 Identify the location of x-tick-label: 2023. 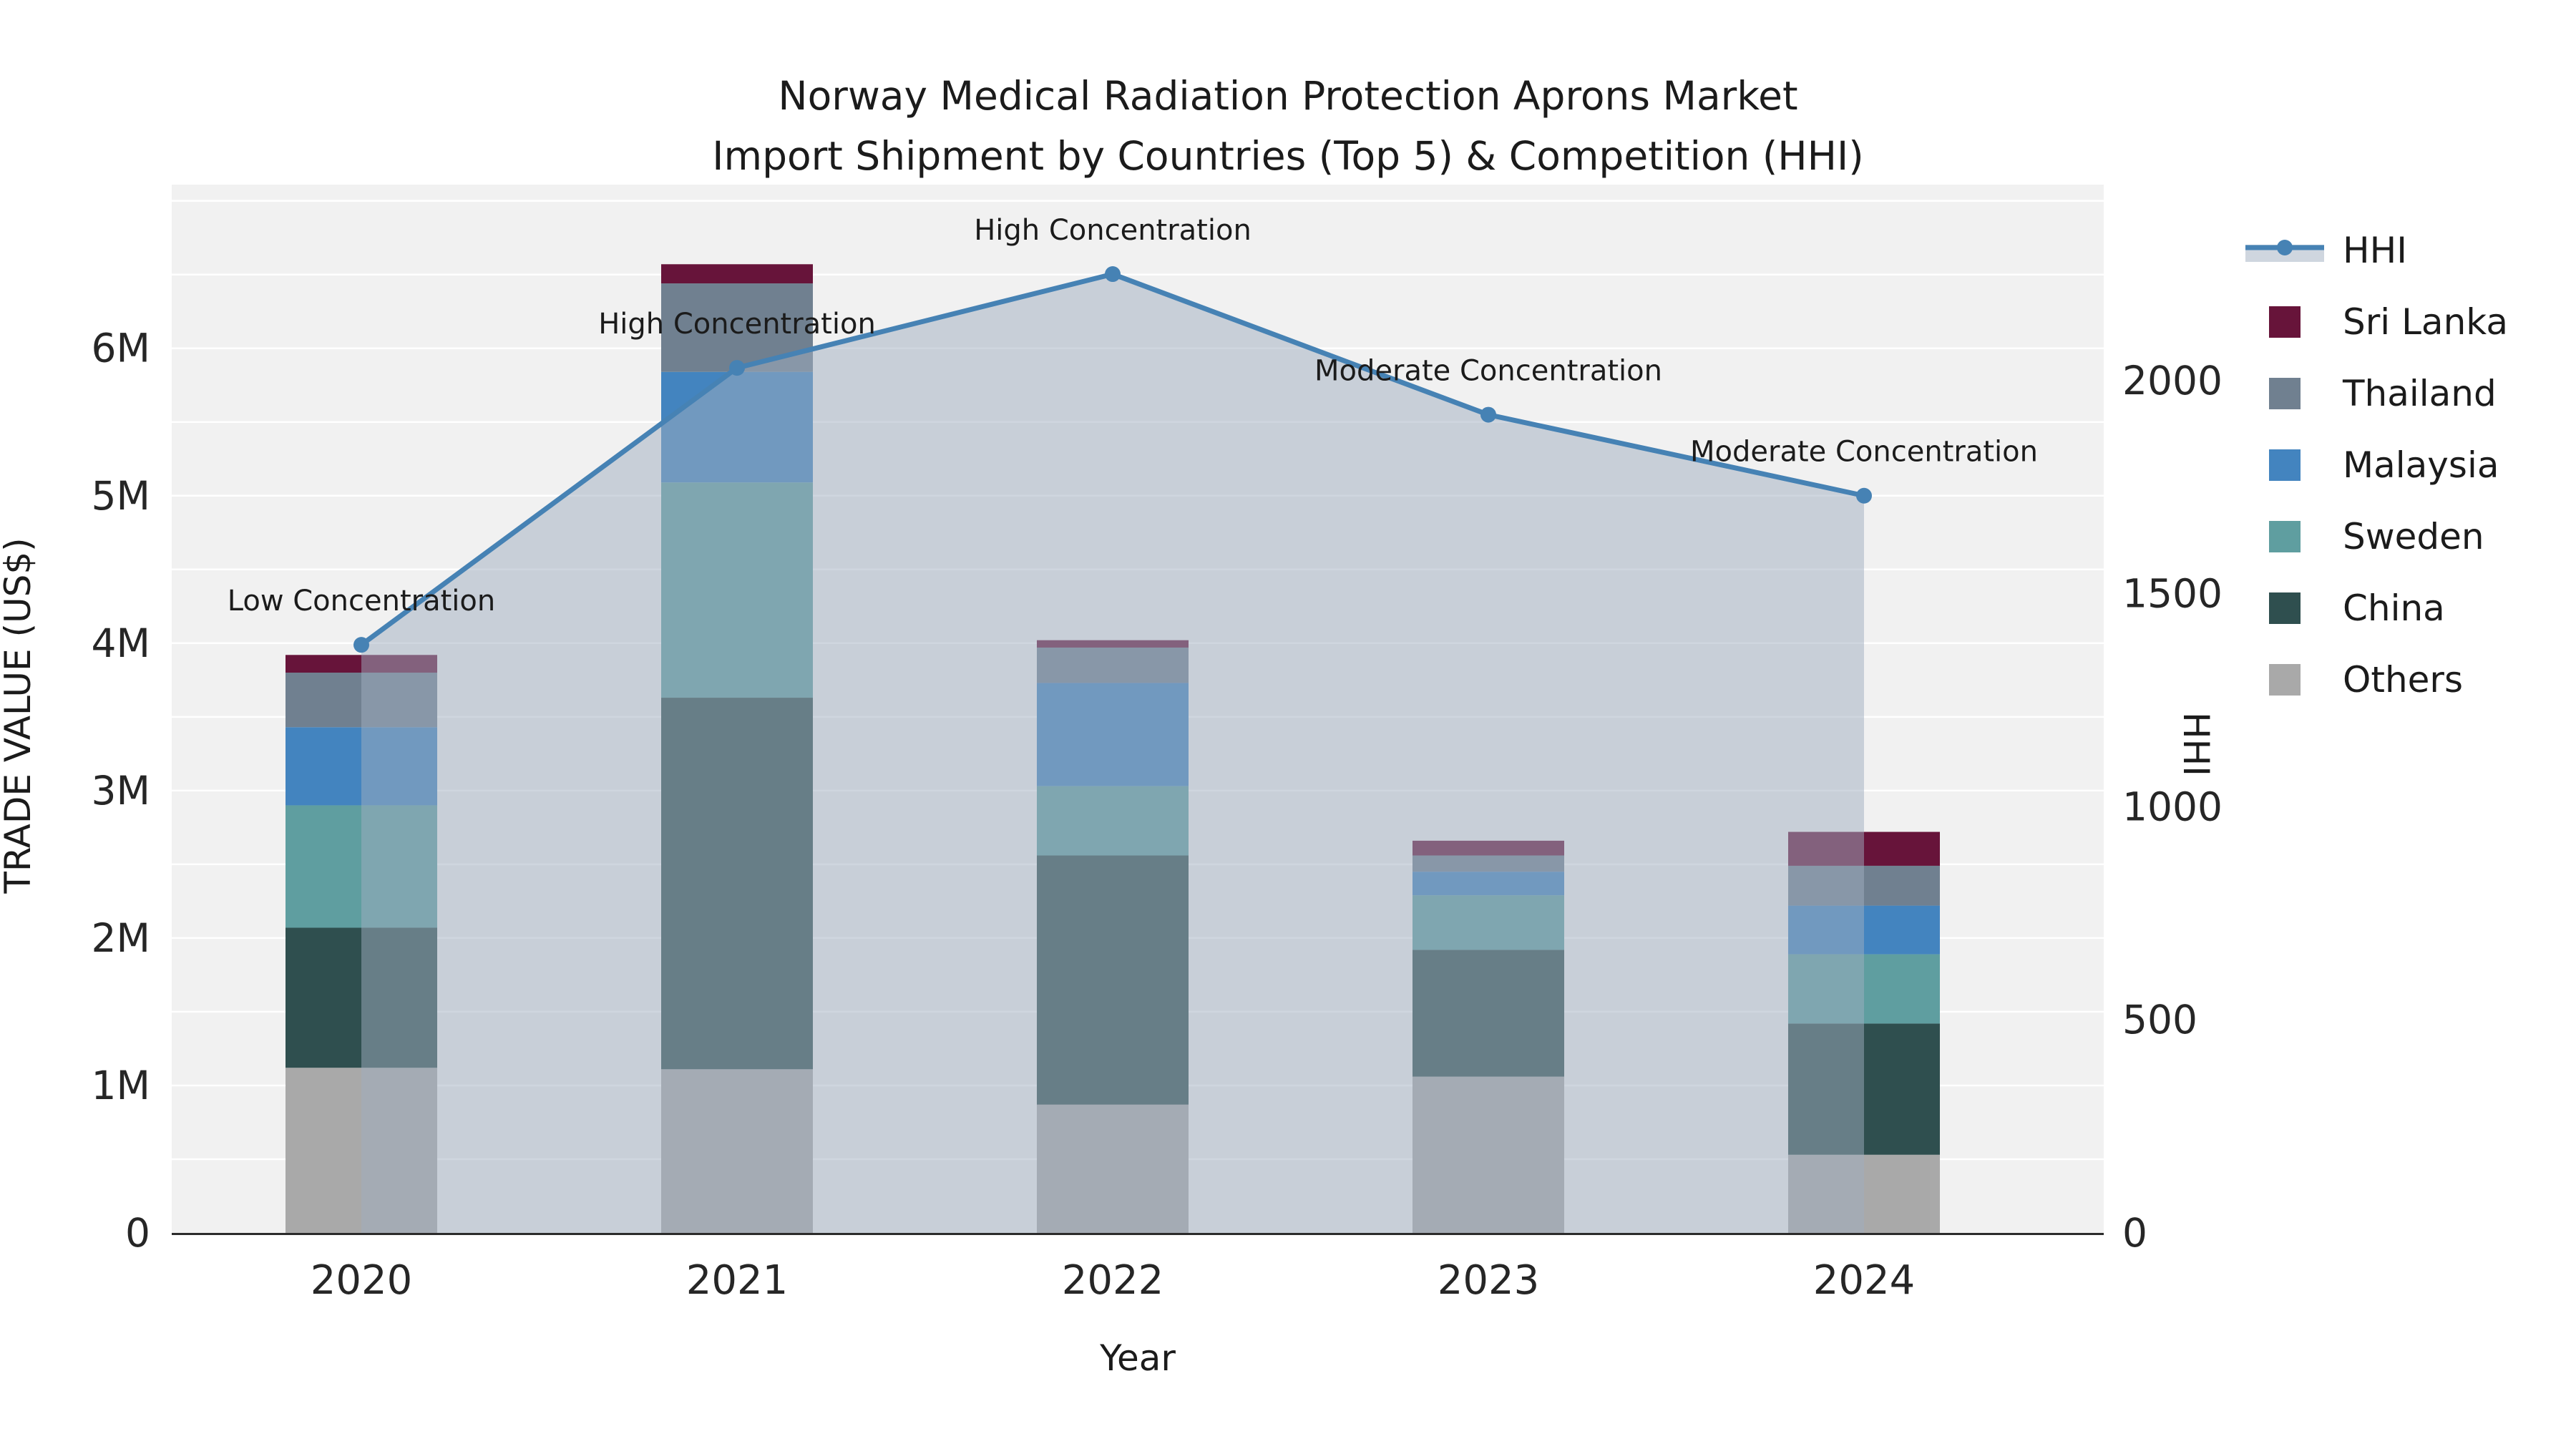
(1489, 1280).